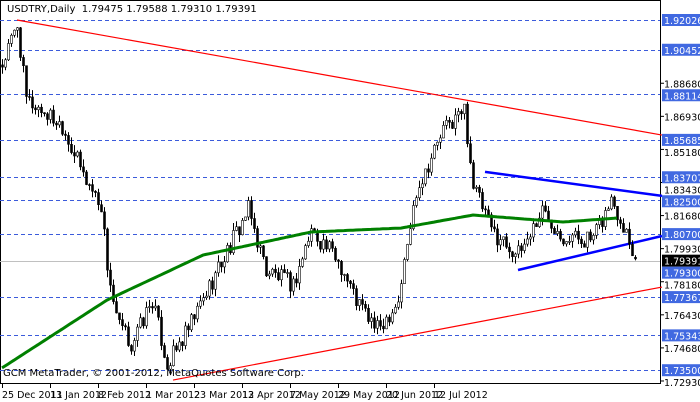 This screenshot has height=402, width=700. I want to click on level-label: 1.85685, so click(682, 141).